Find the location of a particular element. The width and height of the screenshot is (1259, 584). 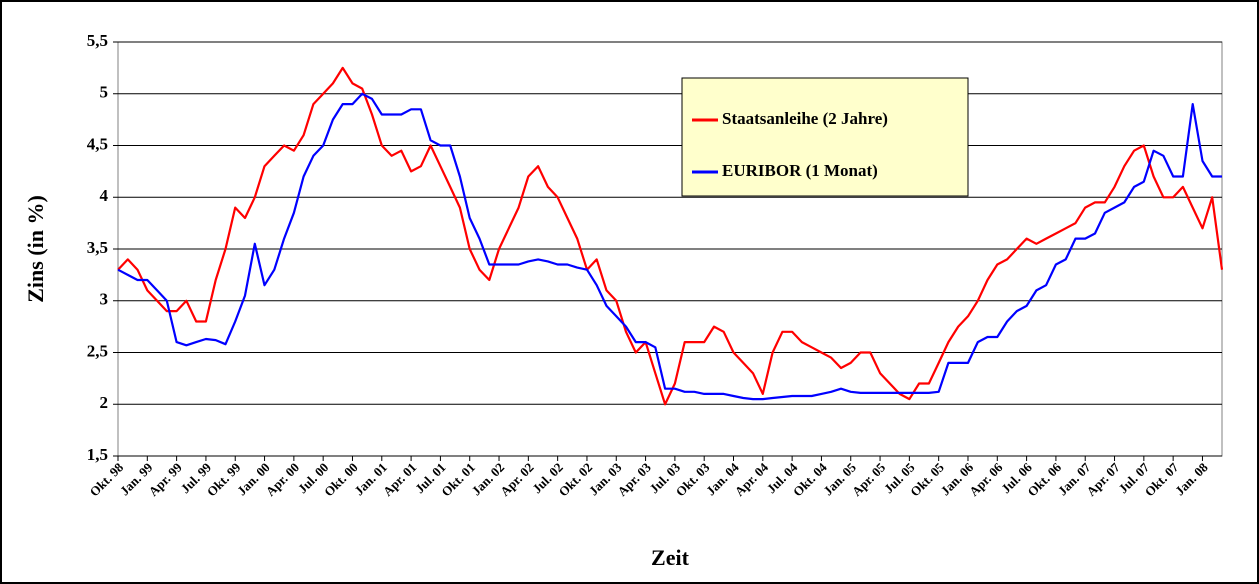

legend-label: Staatsanleihe (2 Jahre) is located at coordinates (805, 118).